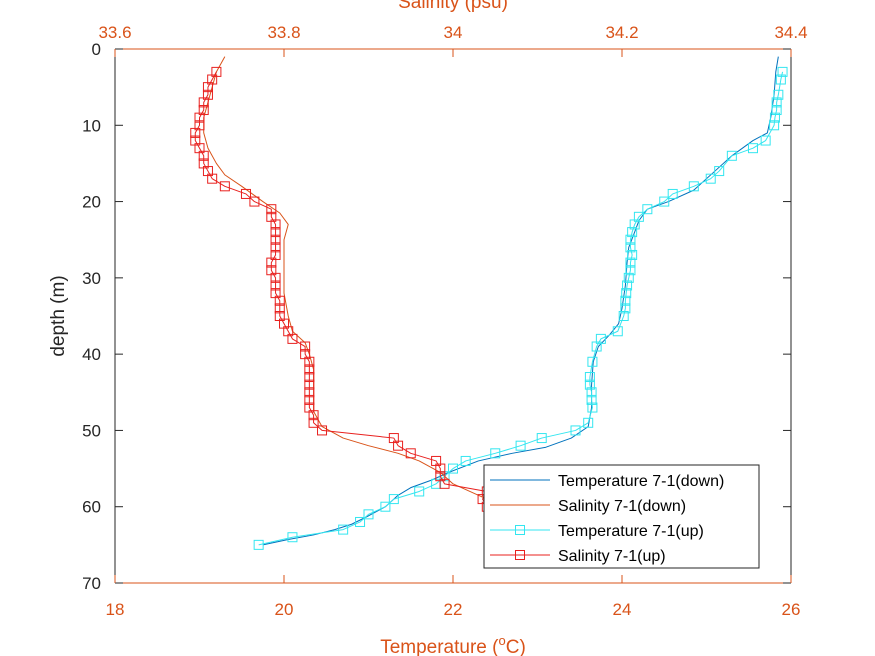  I want to click on bottom-axis-title: Temperature (oC), so click(453, 644).